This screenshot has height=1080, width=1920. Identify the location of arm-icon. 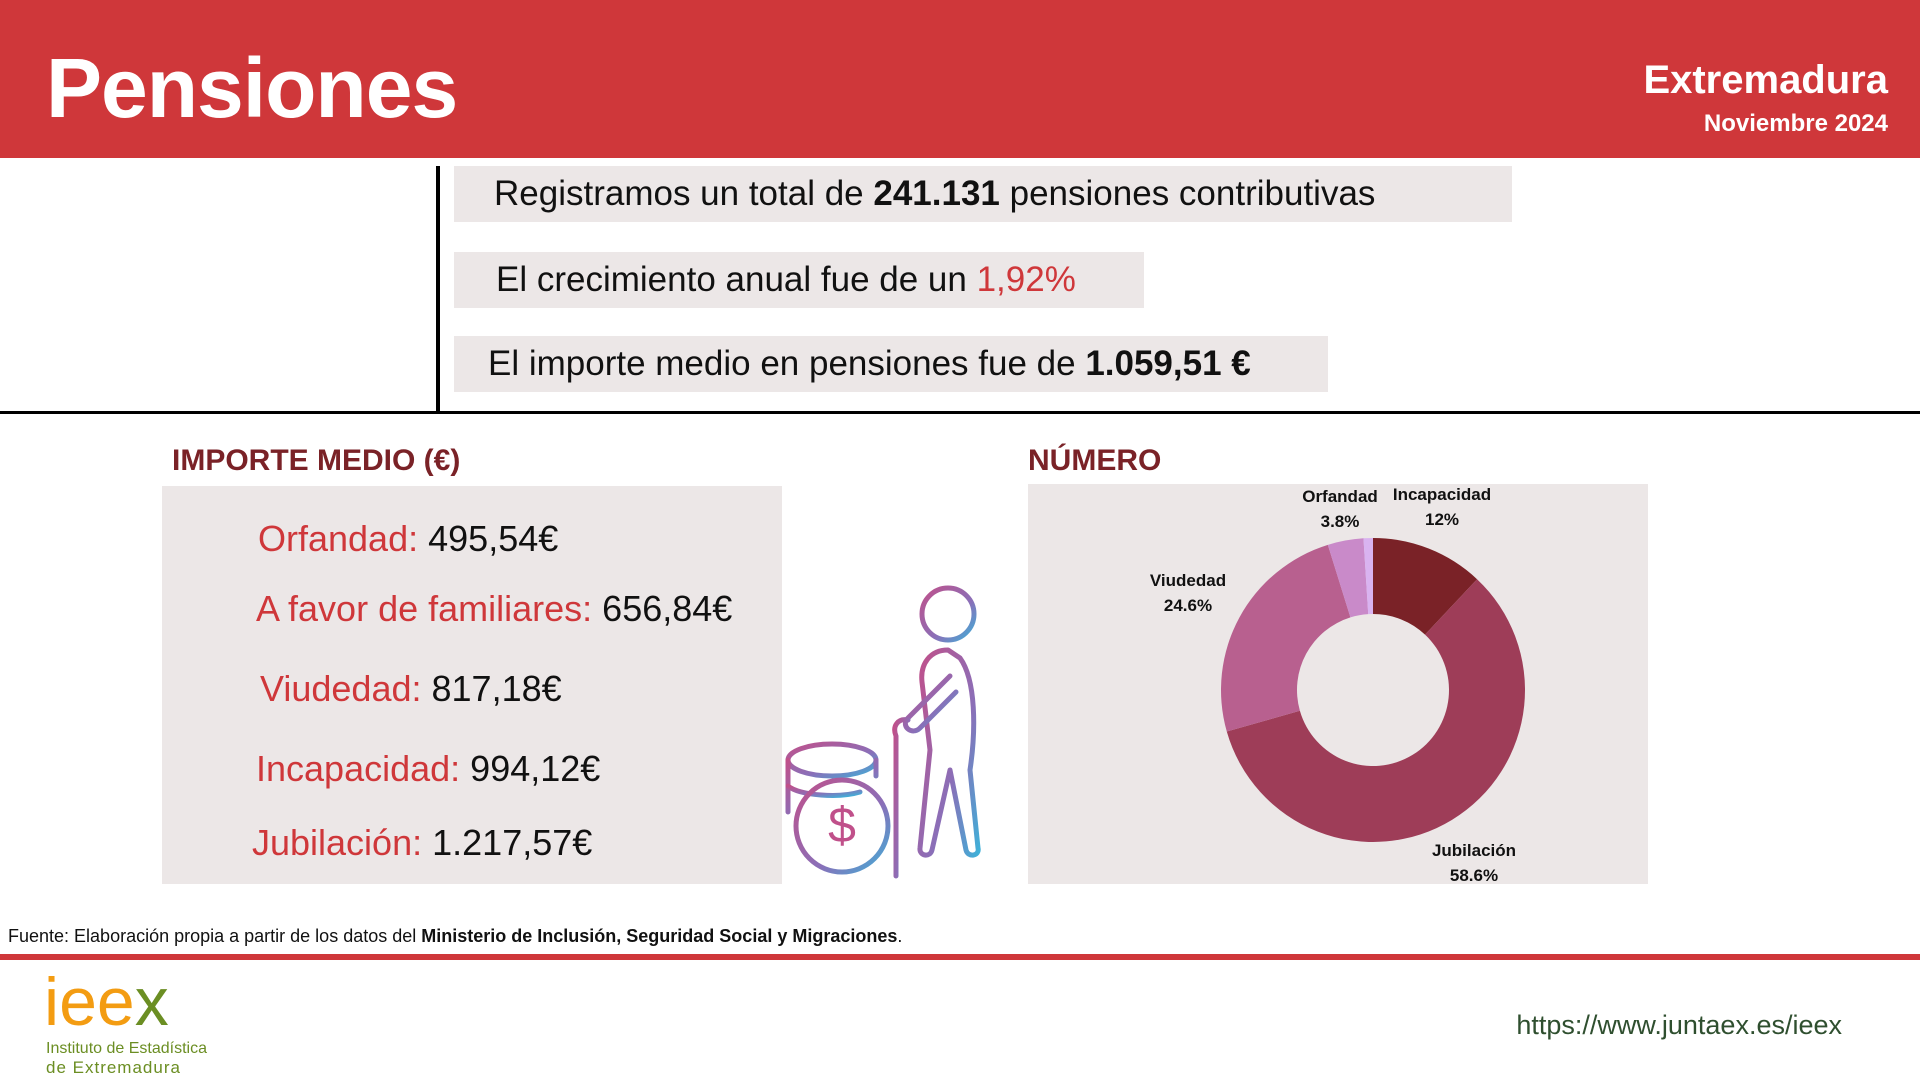
(930, 703).